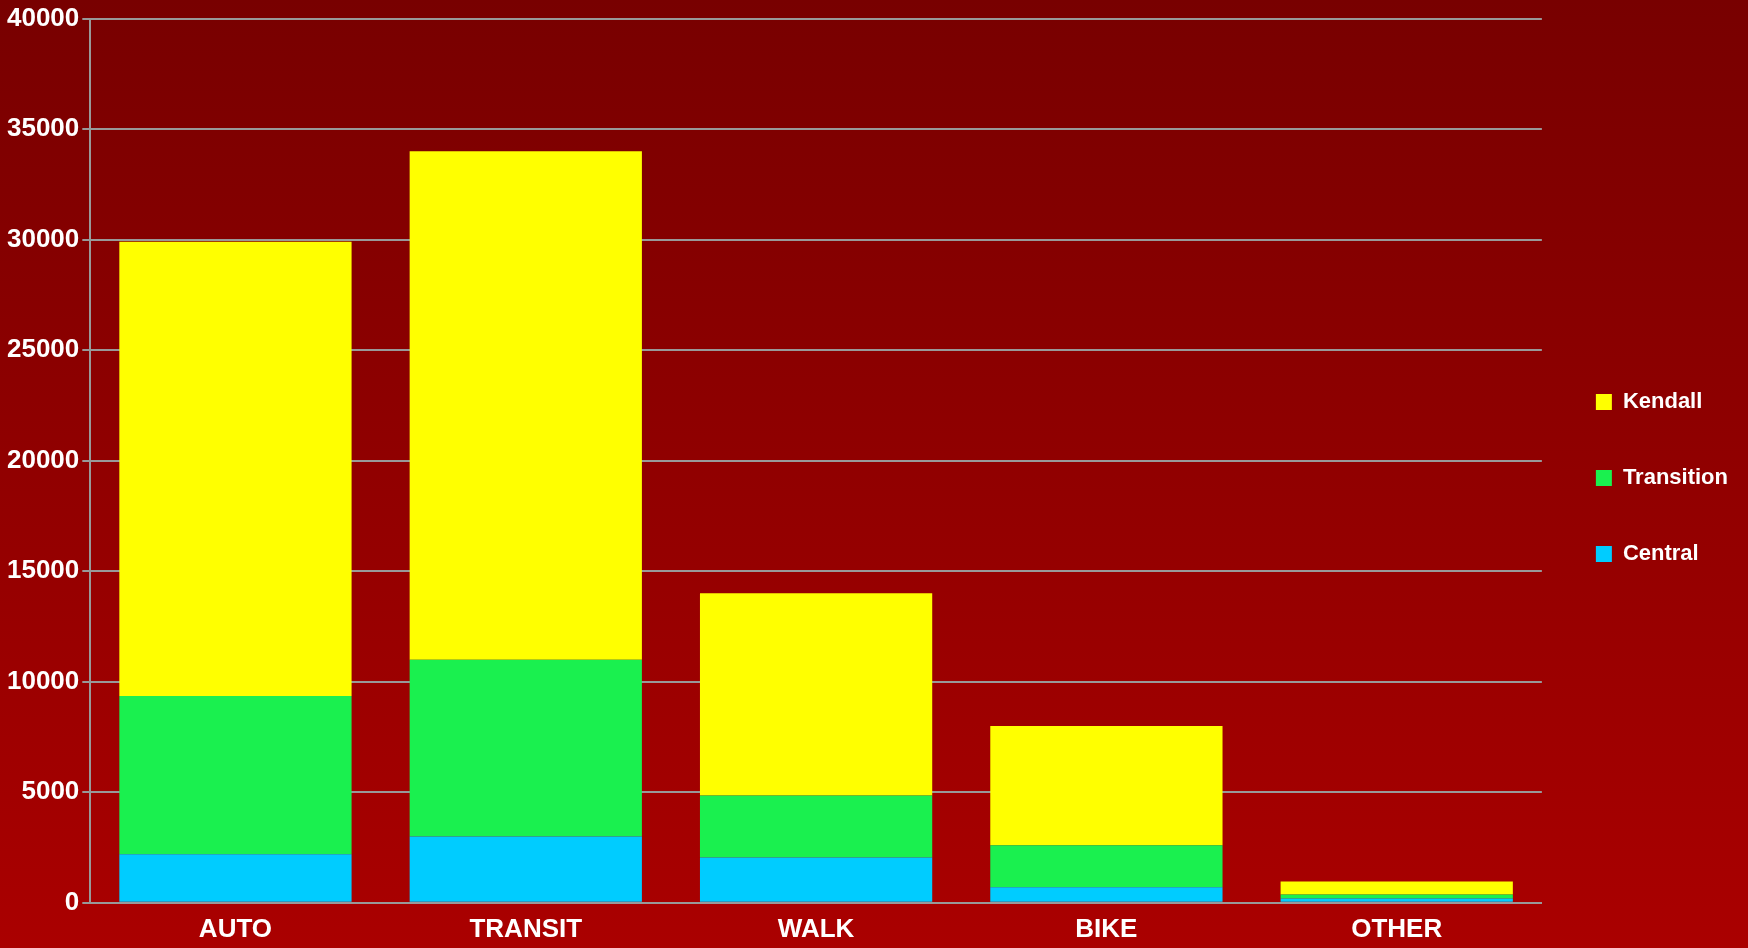 The height and width of the screenshot is (948, 1748). Describe the element at coordinates (43, 237) in the screenshot. I see `y-tick-label: 30000` at that location.